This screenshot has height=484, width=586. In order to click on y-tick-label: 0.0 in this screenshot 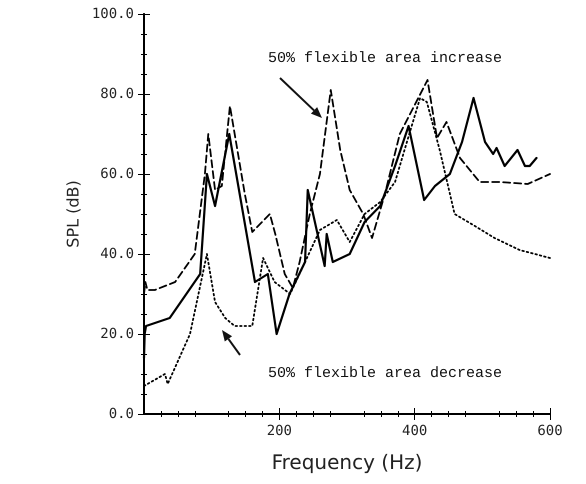, I will do `click(121, 414)`.